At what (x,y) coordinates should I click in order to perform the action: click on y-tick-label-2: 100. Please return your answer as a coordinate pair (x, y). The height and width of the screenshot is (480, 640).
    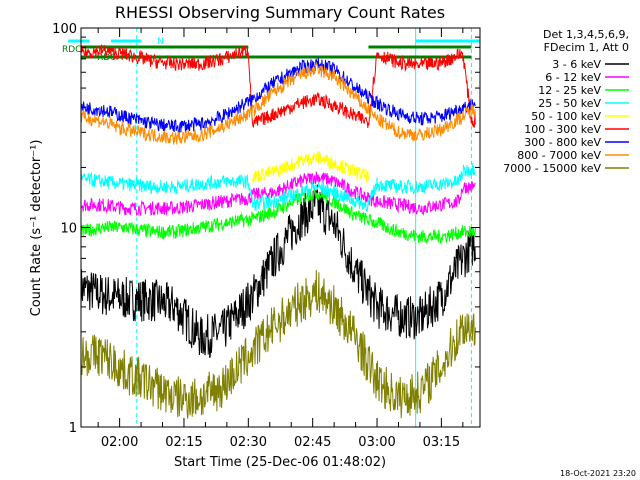
    Looking at the image, I should click on (64, 29).